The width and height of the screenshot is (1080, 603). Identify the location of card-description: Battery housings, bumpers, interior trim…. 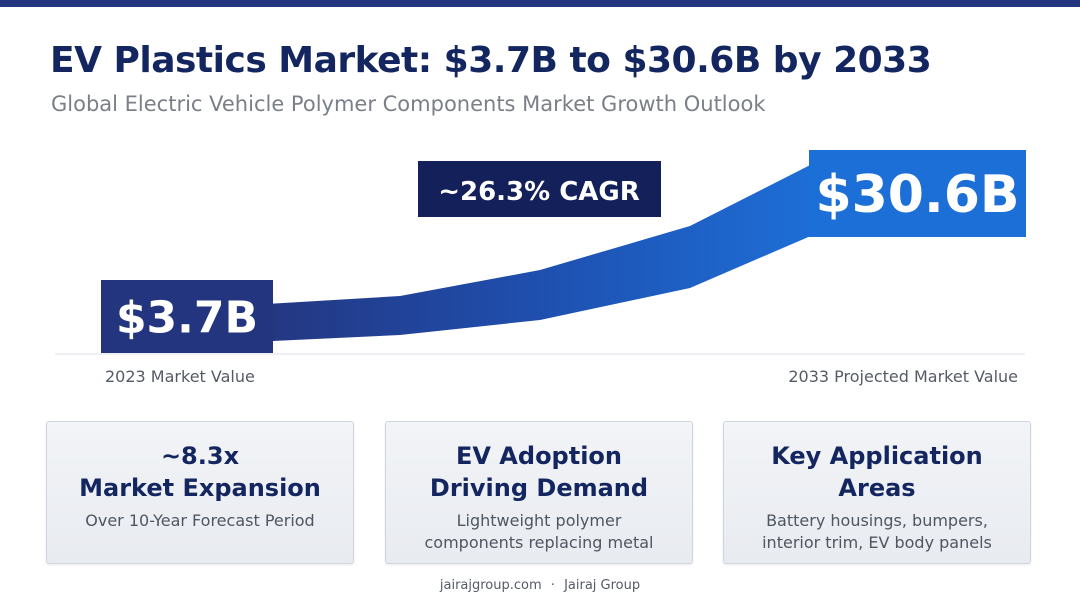
(877, 531).